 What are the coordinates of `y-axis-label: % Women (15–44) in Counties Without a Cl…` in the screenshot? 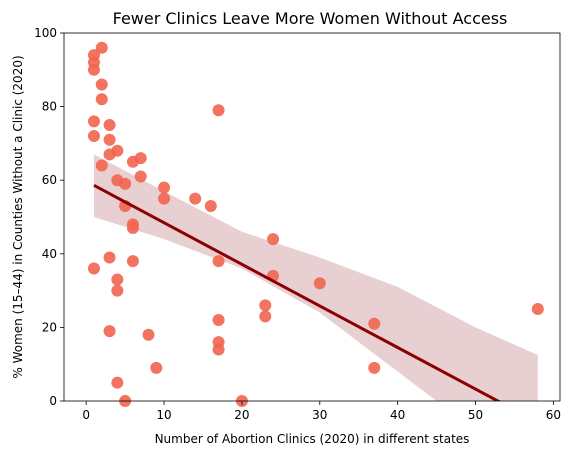 It's located at (18, 216).